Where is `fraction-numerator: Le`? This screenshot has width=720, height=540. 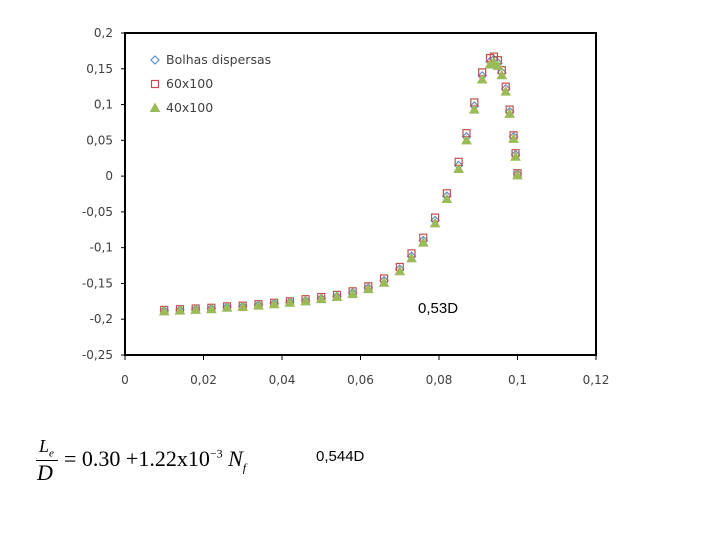
fraction-numerator: Le is located at coordinates (46, 448).